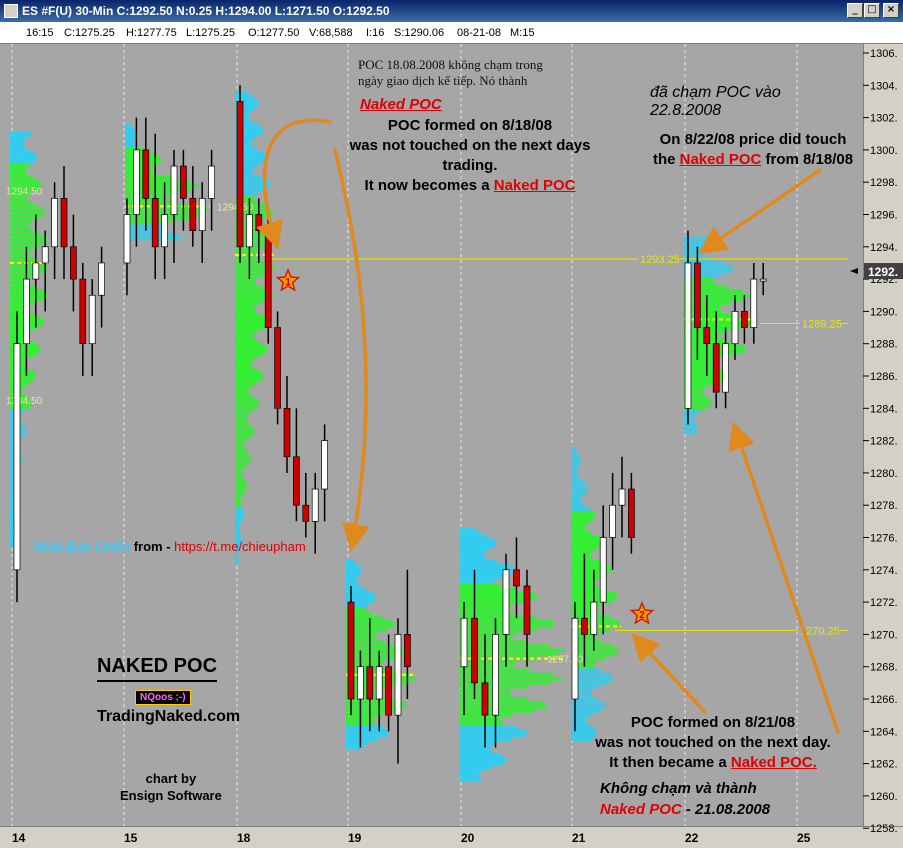 The image size is (903, 848). Describe the element at coordinates (470, 125) in the screenshot. I see `poc1-note-line1: POC formed on 8/18/08` at that location.